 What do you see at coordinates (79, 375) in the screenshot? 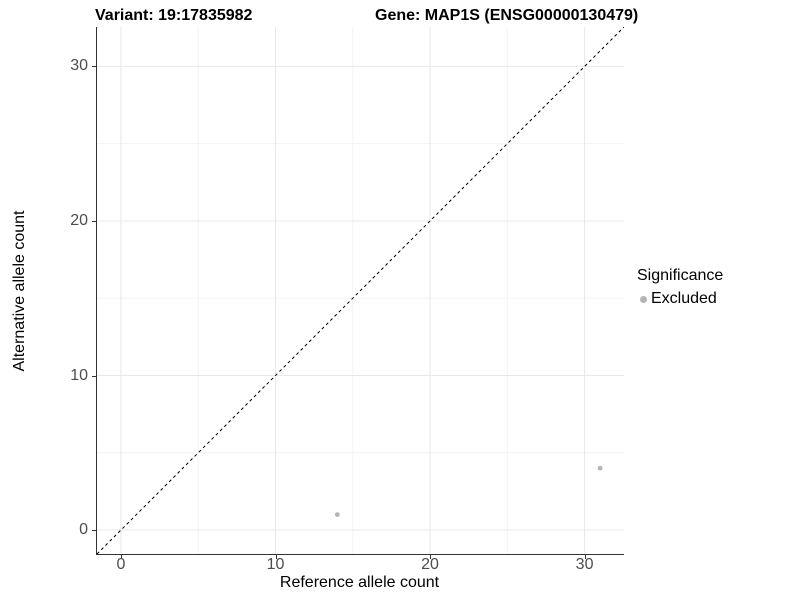
I see `y-tick-label: 10` at bounding box center [79, 375].